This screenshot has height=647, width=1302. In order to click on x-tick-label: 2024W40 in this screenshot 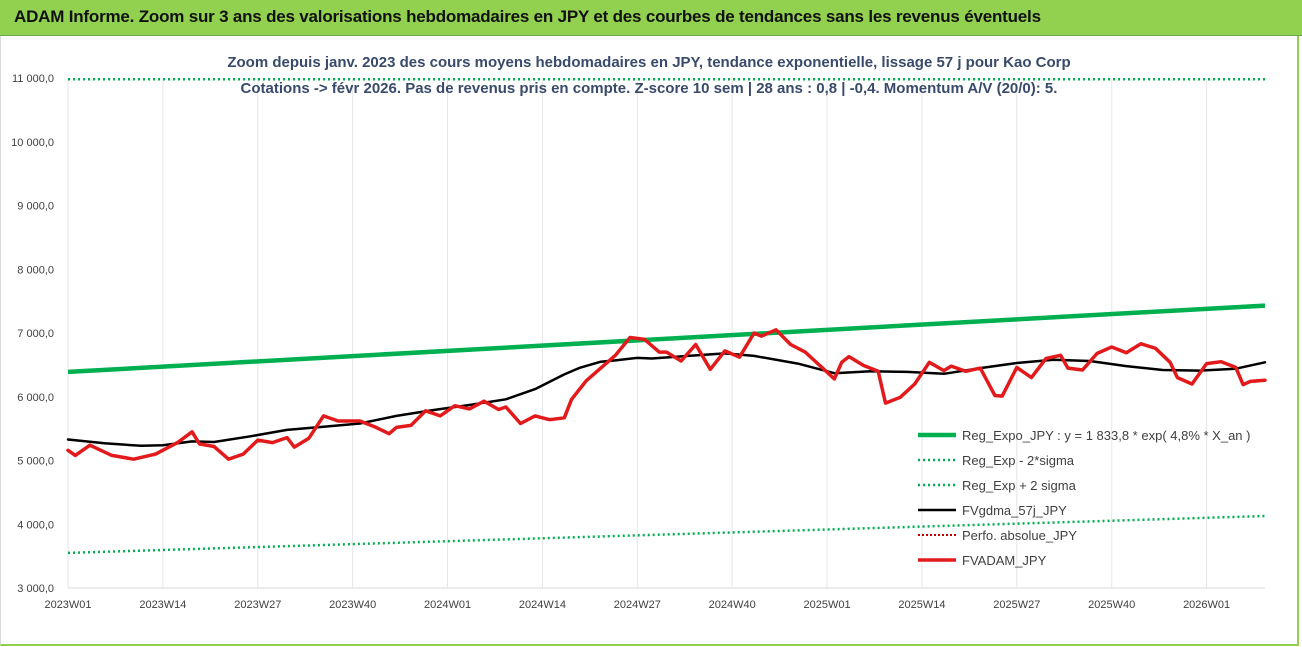, I will do `click(732, 605)`.